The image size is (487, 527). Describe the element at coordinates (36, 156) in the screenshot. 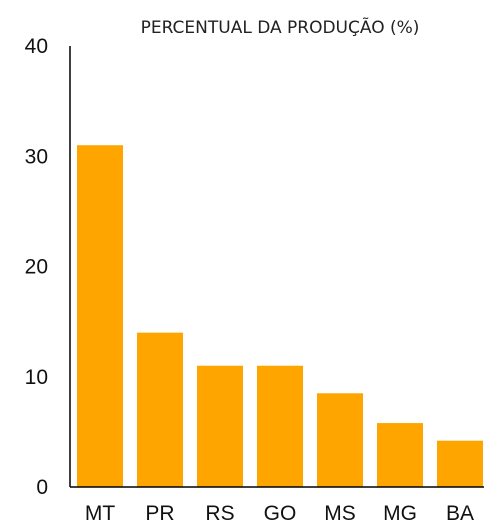

I see `y-tick-label-30: 30` at that location.